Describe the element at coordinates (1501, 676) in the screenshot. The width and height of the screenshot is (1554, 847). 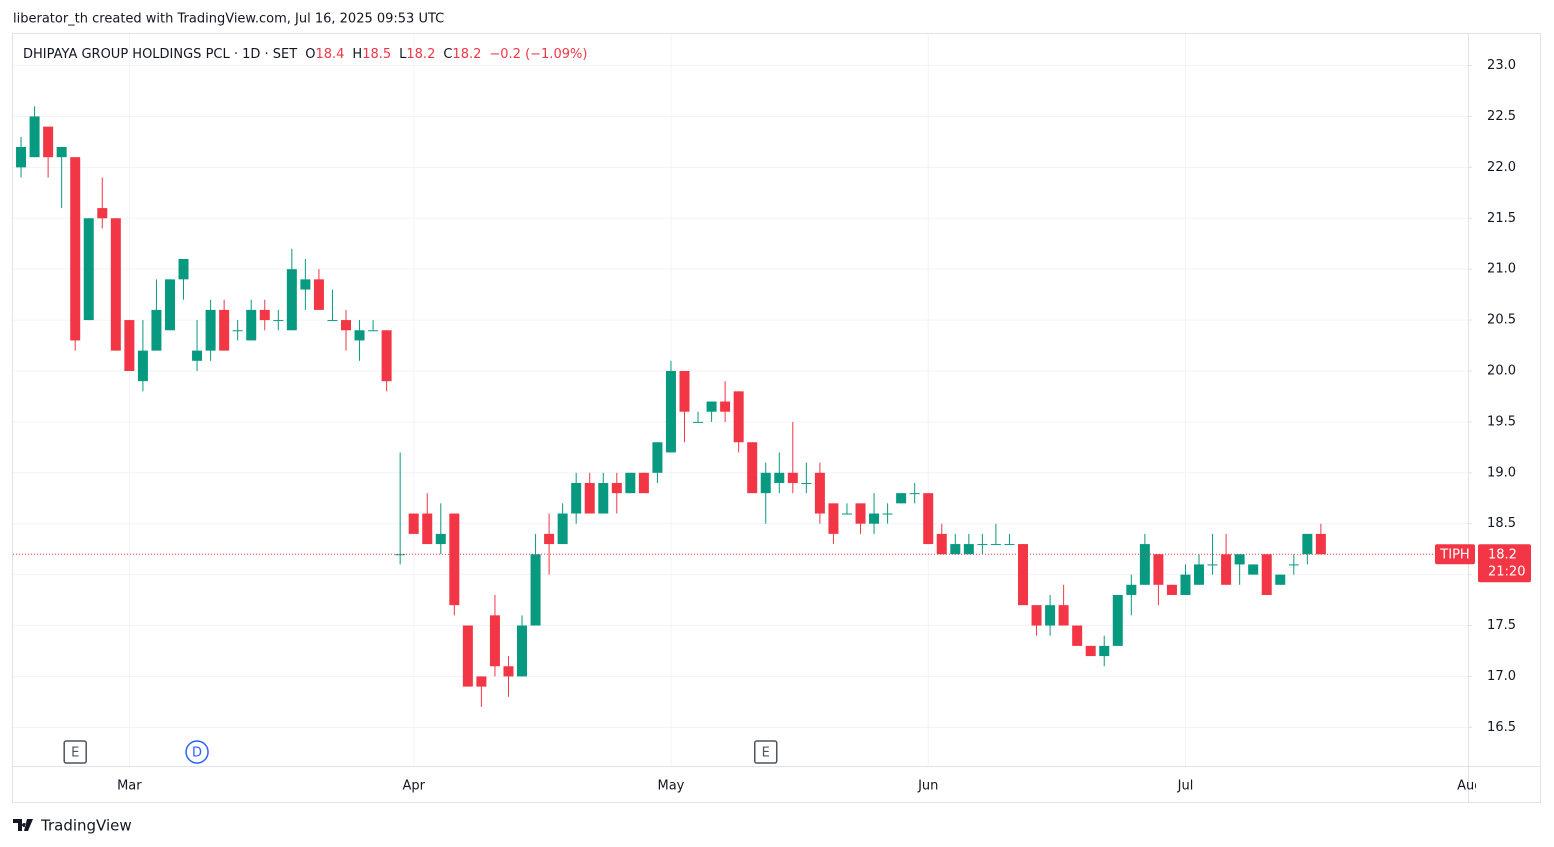
I see `y-tick-label: 17.0` at that location.